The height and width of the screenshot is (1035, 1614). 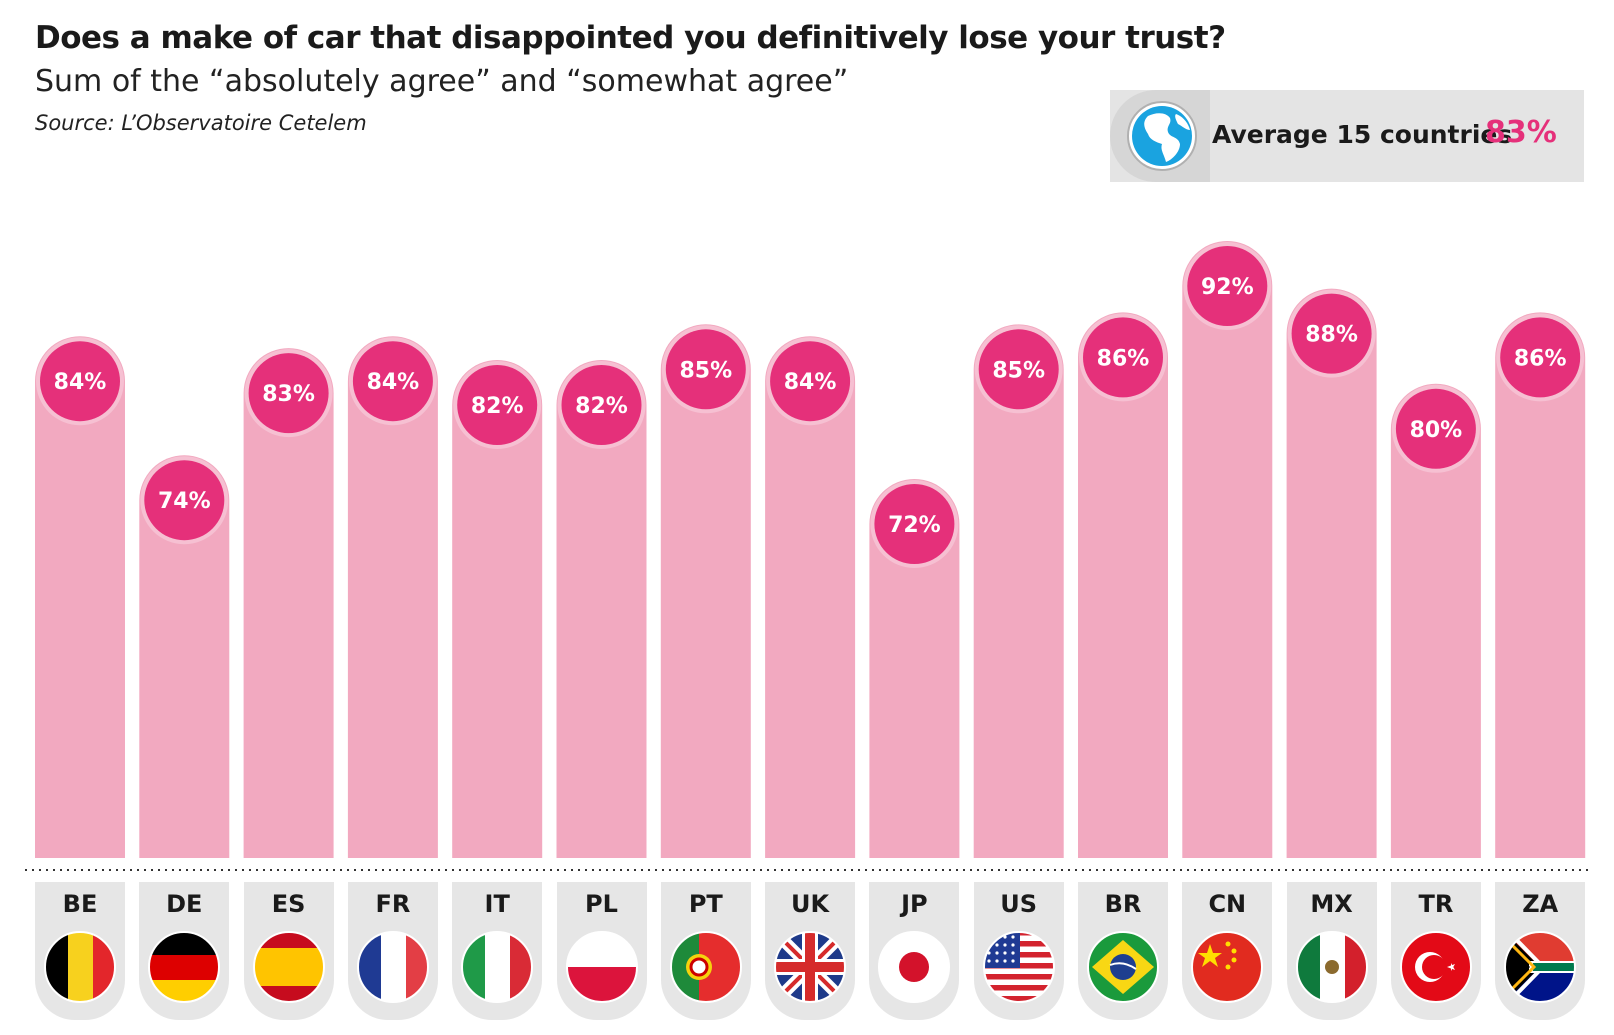 What do you see at coordinates (602, 967) in the screenshot?
I see `poland-flag-icon` at bounding box center [602, 967].